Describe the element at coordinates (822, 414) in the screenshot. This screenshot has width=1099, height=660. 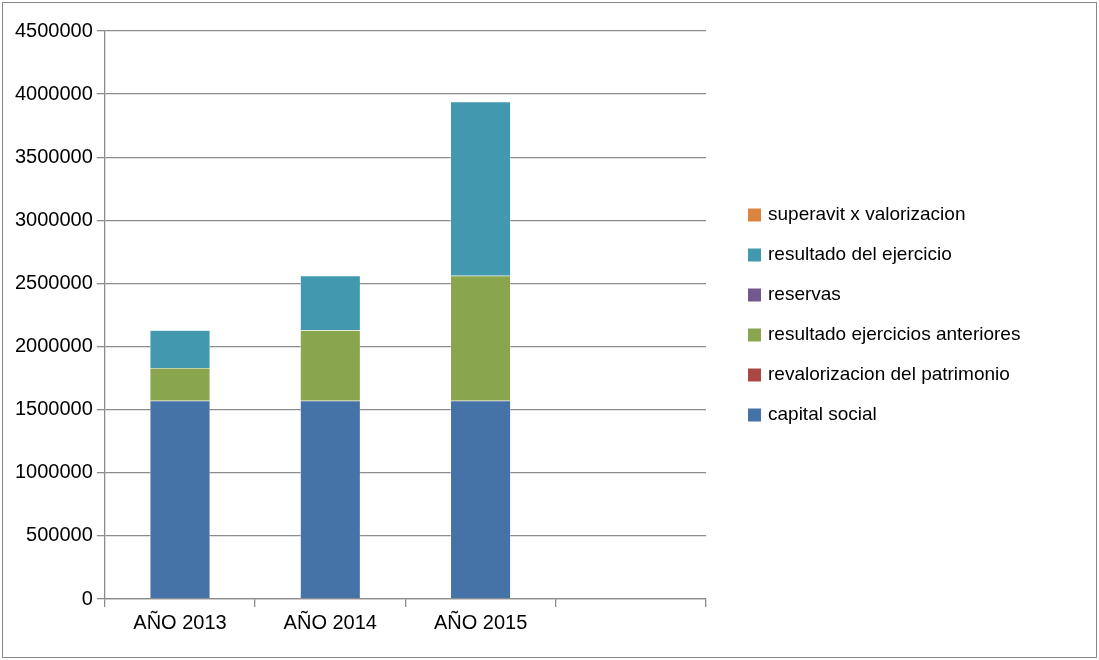
I see `legend-label: capital social` at that location.